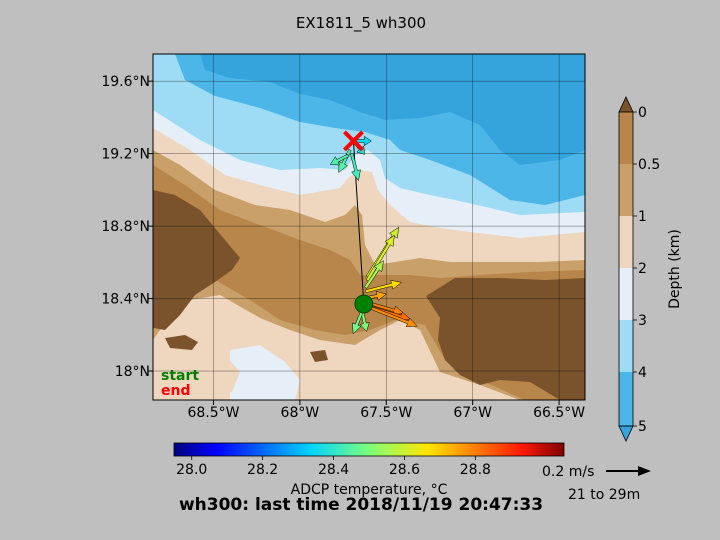  I want to click on y-tick-label: 19.2°N, so click(125, 155).